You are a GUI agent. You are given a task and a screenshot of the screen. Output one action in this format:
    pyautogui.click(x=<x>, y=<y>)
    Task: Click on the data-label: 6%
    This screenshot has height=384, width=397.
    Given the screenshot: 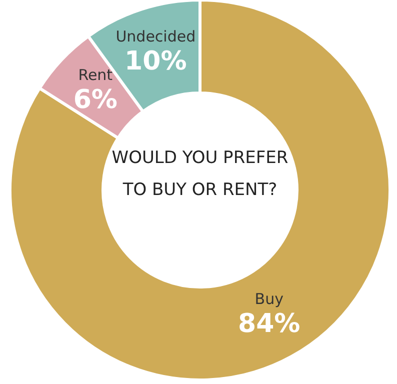 What is the action you would take?
    pyautogui.click(x=95, y=99)
    